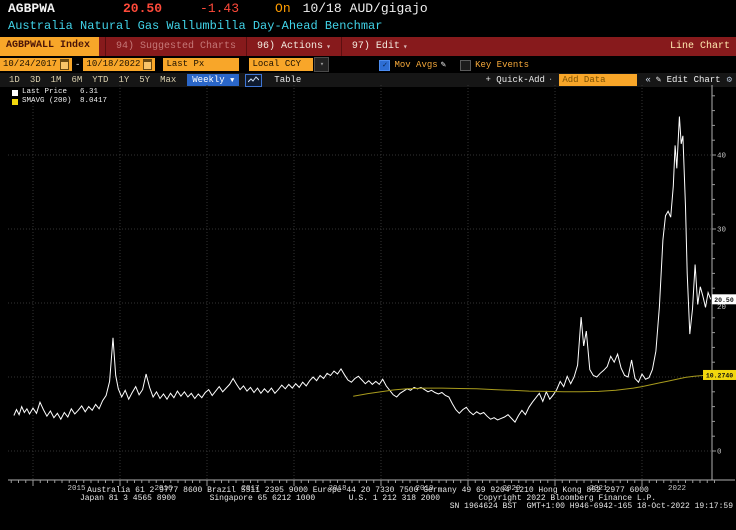 This screenshot has width=736, height=530. I want to click on date-to-field: 10/18/2022, so click(119, 64).